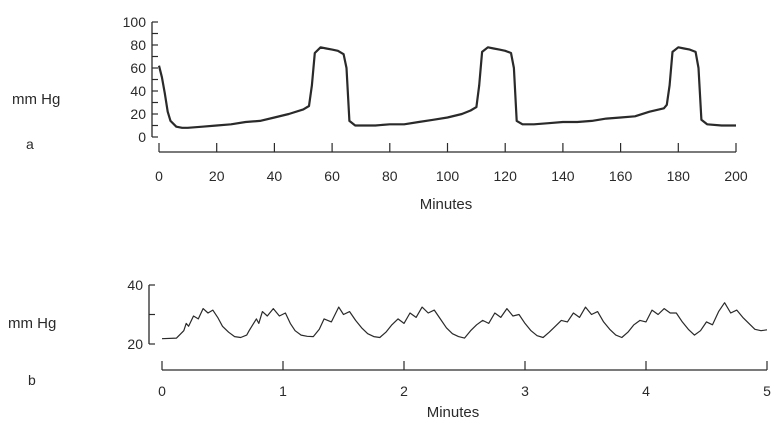 Image resolution: width=773 pixels, height=423 pixels. What do you see at coordinates (32, 380) in the screenshot?
I see `panel-label: b` at bounding box center [32, 380].